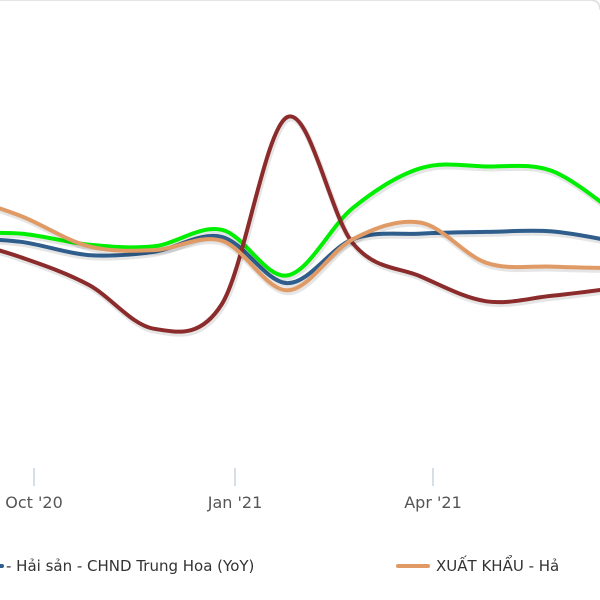 Image resolution: width=600 pixels, height=600 pixels. I want to click on legend-label-series-2: XUẤT KHẨU - Hả, so click(497, 564).